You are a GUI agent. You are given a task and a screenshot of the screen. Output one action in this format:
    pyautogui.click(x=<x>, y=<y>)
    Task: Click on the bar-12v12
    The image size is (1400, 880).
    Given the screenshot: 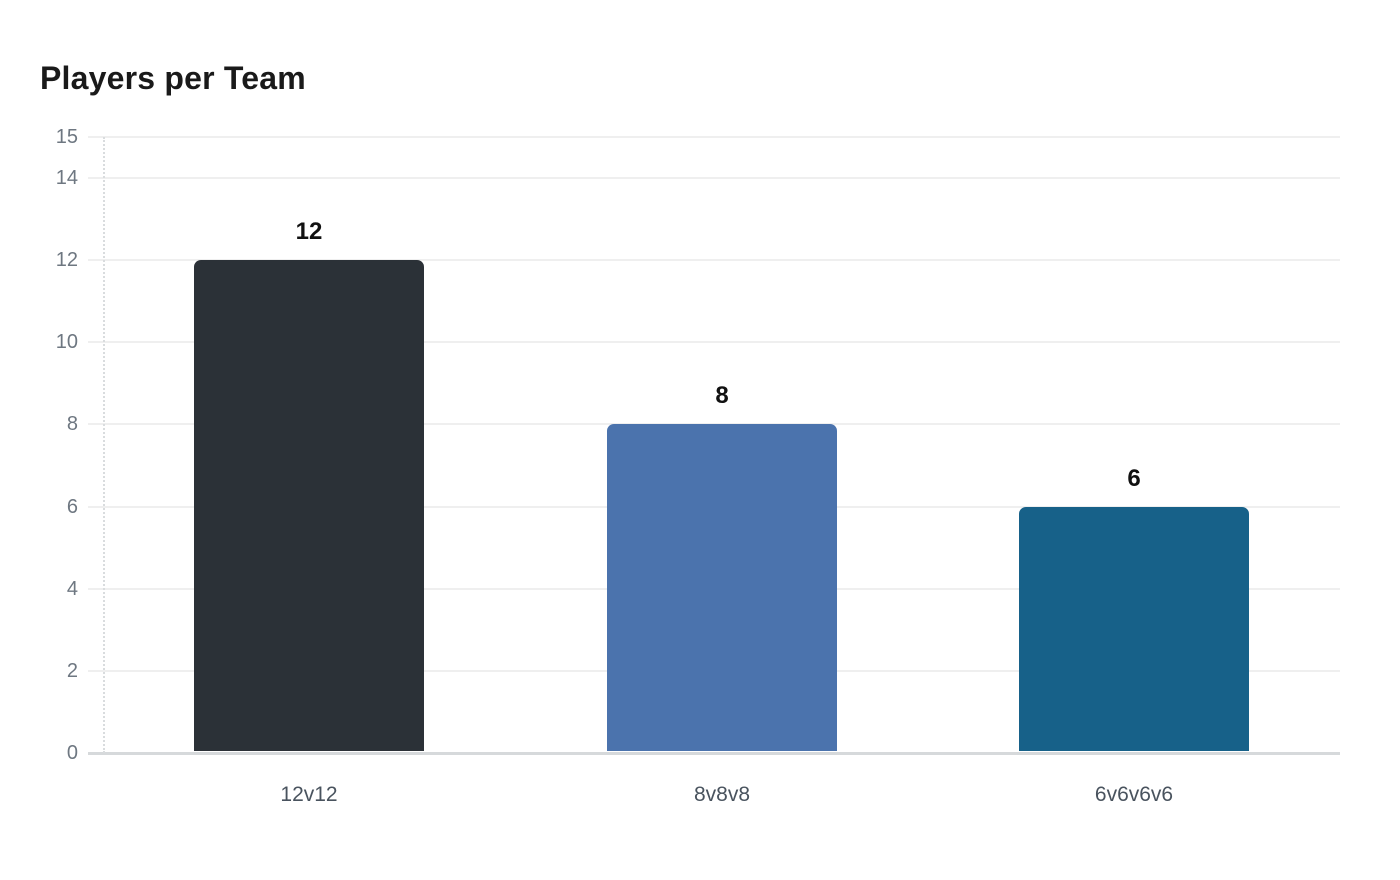 What is the action you would take?
    pyautogui.click(x=309, y=505)
    